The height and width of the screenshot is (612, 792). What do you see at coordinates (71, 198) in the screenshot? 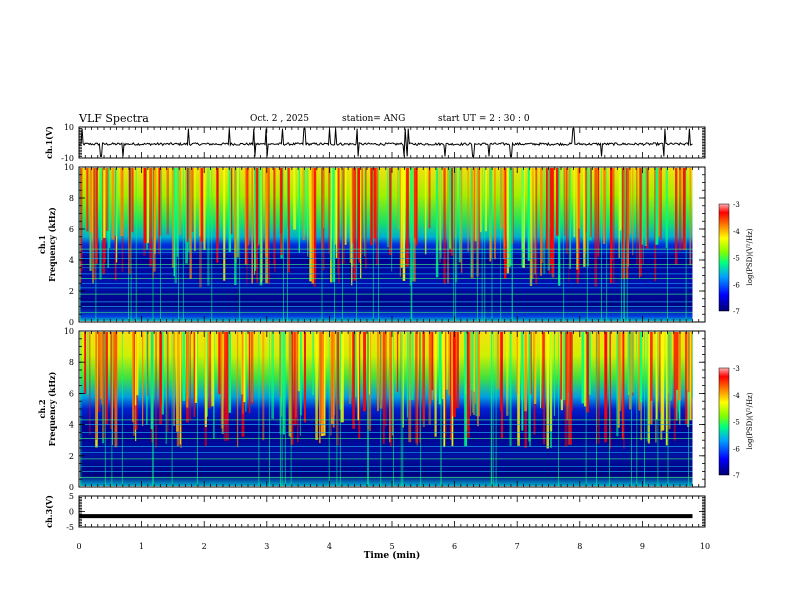
I see `ch1-spectrogram-y-tick-label: 8` at bounding box center [71, 198].